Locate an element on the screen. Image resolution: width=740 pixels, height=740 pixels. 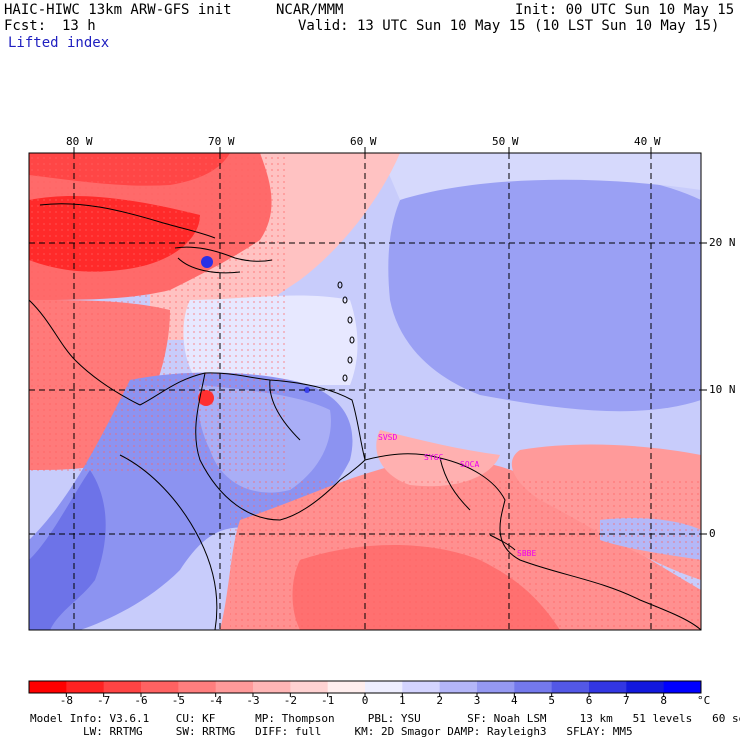
legend-ticks: -8 -7 -6 -5 -4 -3 -2 -1 0 1 2 3 4 5 6 7 8 is located at coordinates (370, 701).